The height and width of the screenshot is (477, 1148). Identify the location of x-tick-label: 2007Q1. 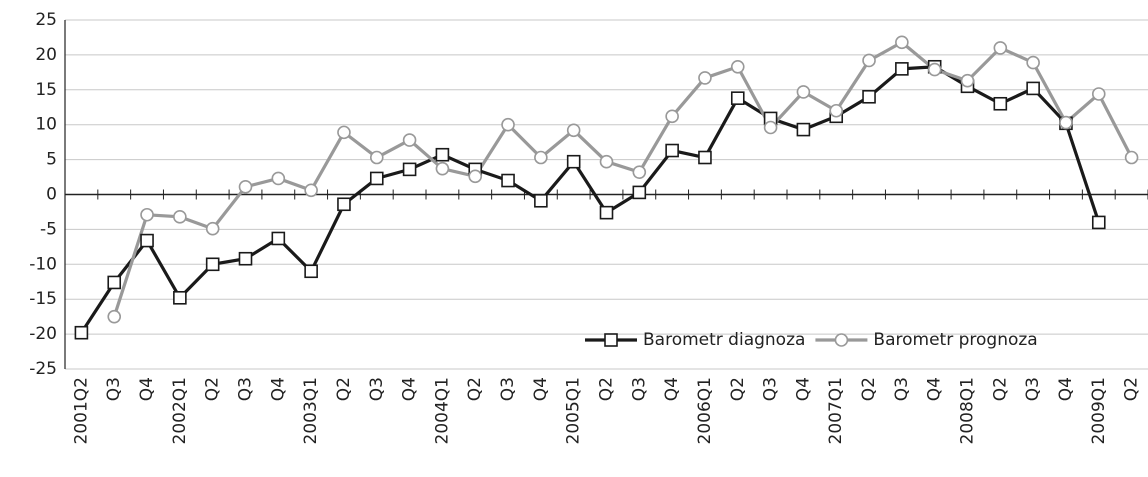
(836, 410).